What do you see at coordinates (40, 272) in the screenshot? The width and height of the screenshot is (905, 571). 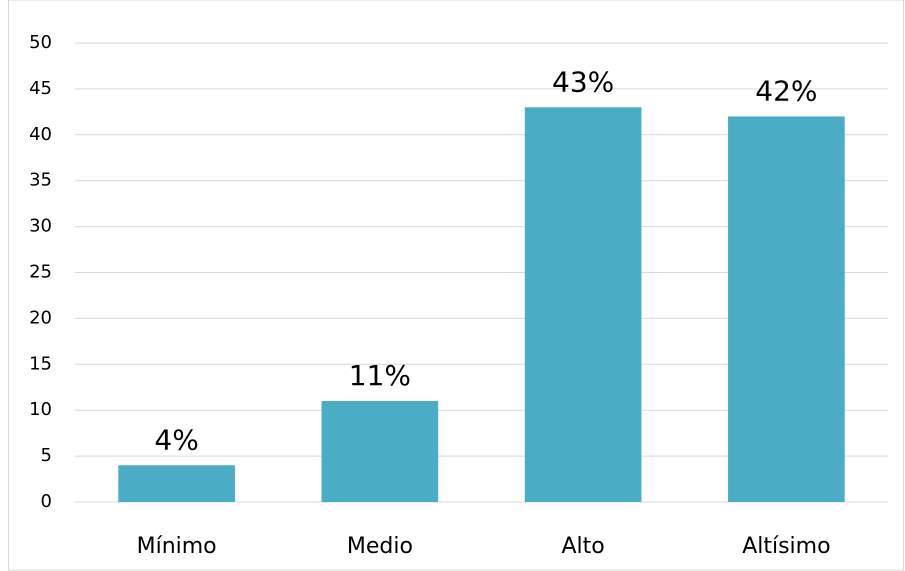 I see `y-tick-label: 25` at bounding box center [40, 272].